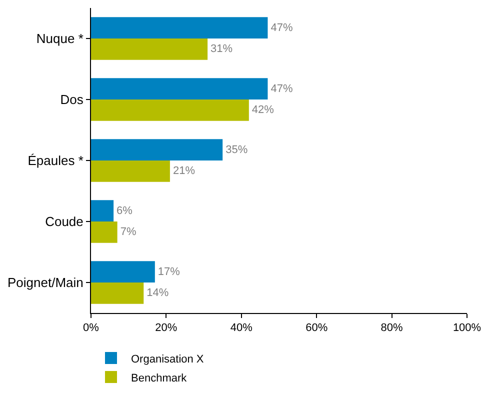 This screenshot has width=489, height=400. What do you see at coordinates (159, 378) in the screenshot?
I see `legend-label: Benchmark` at bounding box center [159, 378].